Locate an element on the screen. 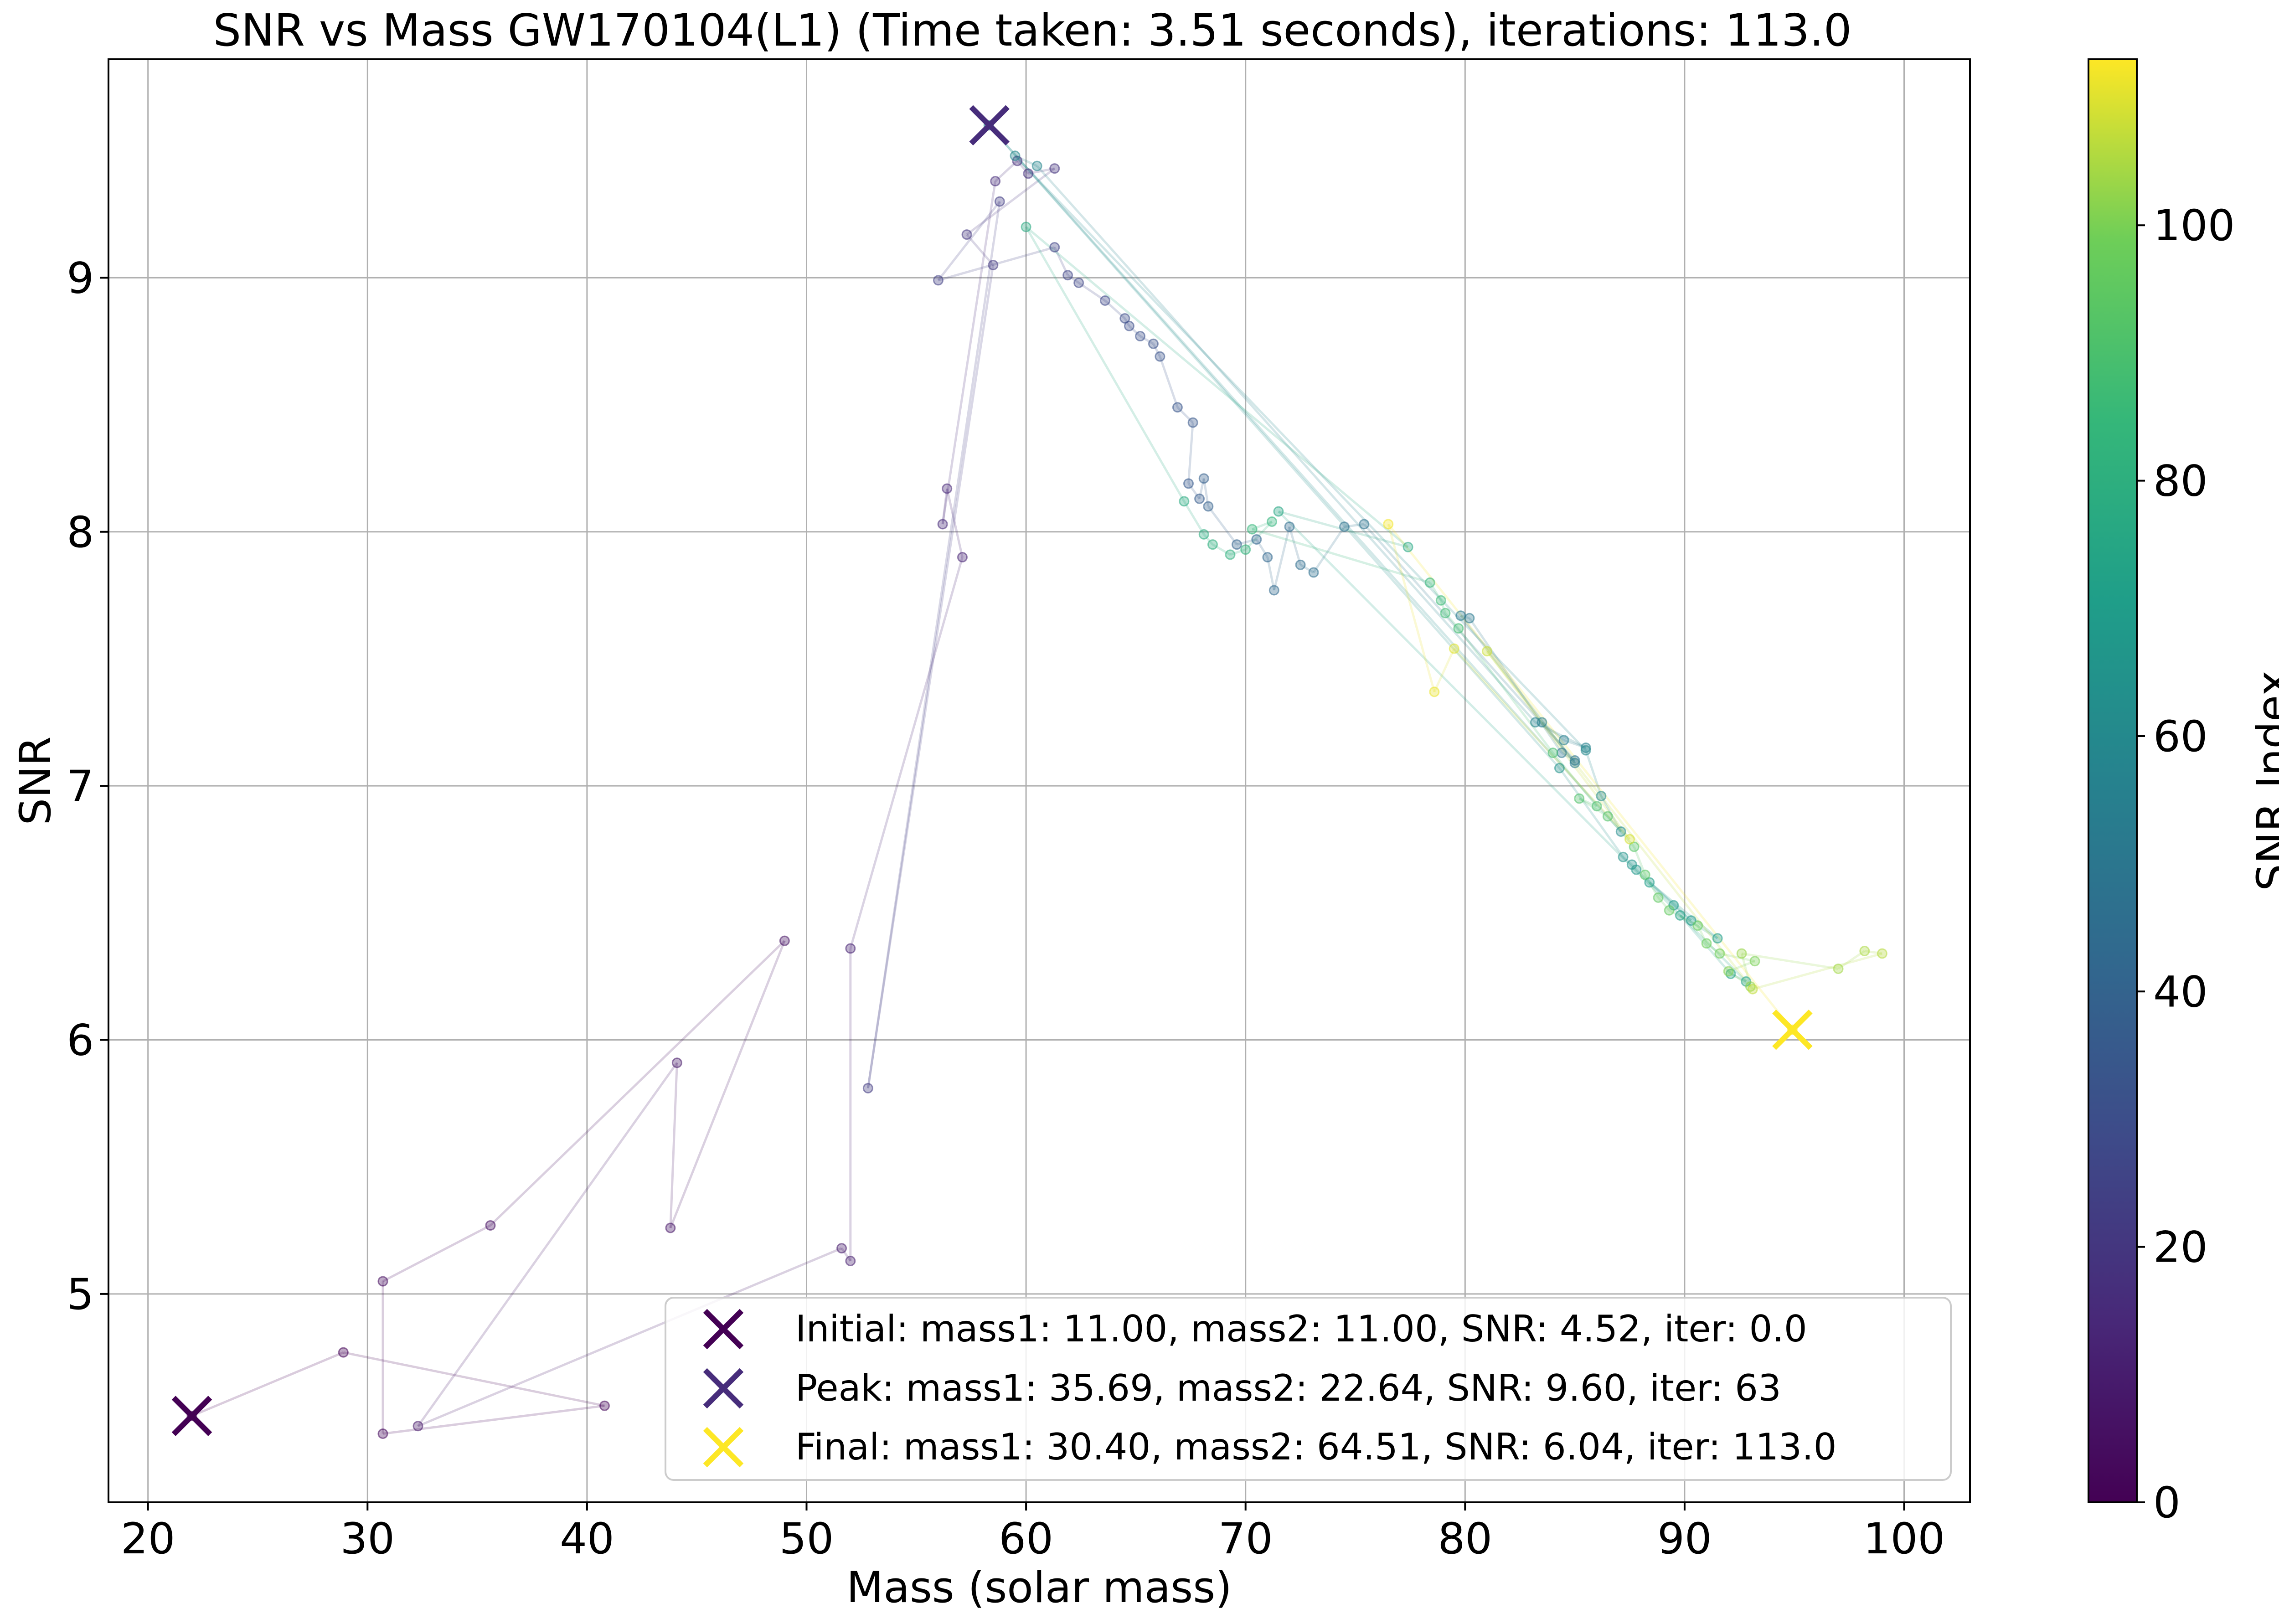 This screenshot has height=1624, width=2279. colorbar-ticks: 020406080100 is located at coordinates (2186, 864).